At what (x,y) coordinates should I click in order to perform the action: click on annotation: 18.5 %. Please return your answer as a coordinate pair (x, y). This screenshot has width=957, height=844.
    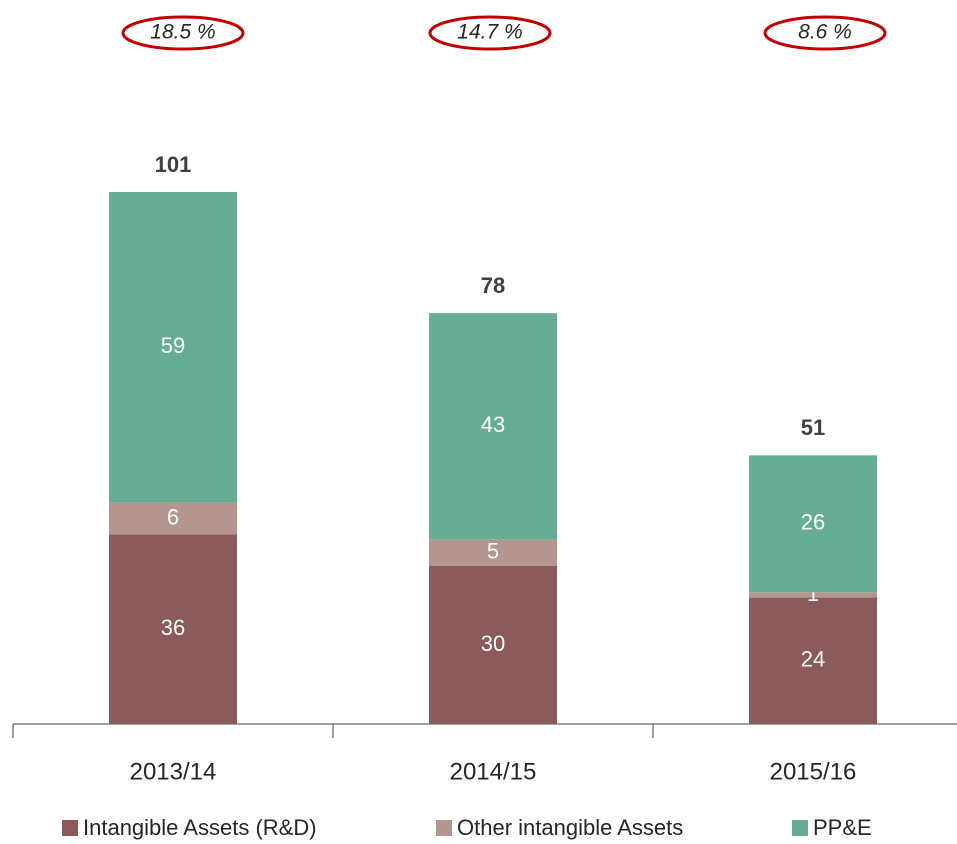
    Looking at the image, I should click on (182, 32).